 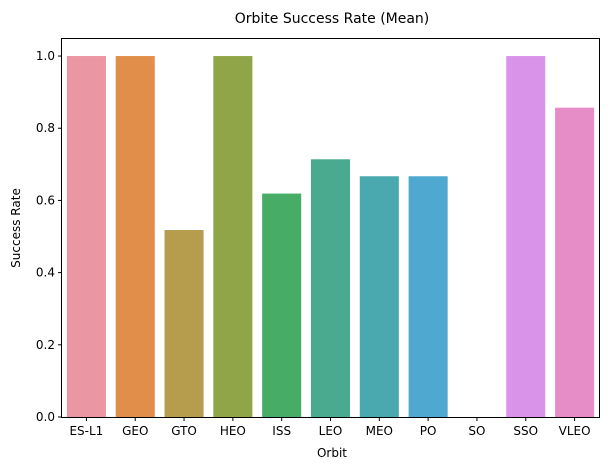 I want to click on x-tick-label: MEO, so click(x=379, y=431).